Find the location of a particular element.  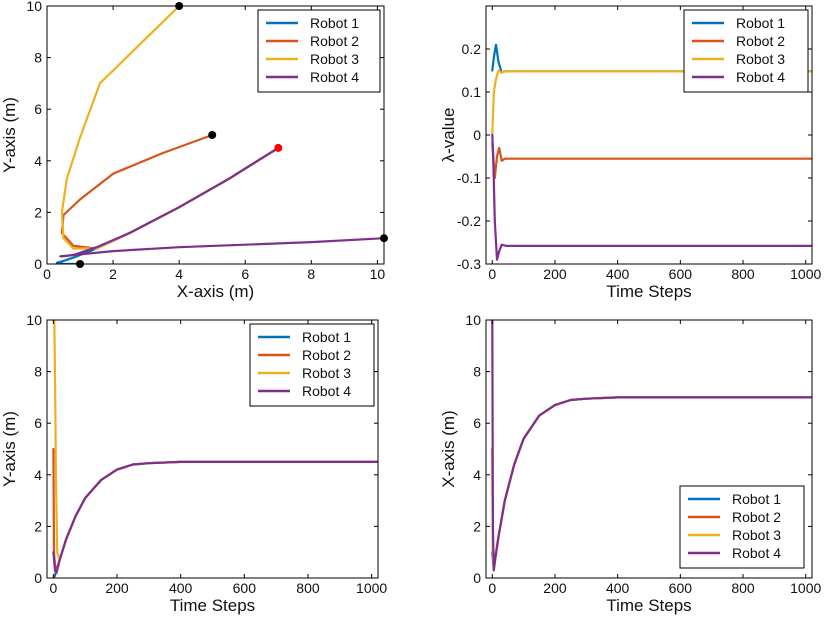

y-tick-label: -0.3 is located at coordinates (469, 264).